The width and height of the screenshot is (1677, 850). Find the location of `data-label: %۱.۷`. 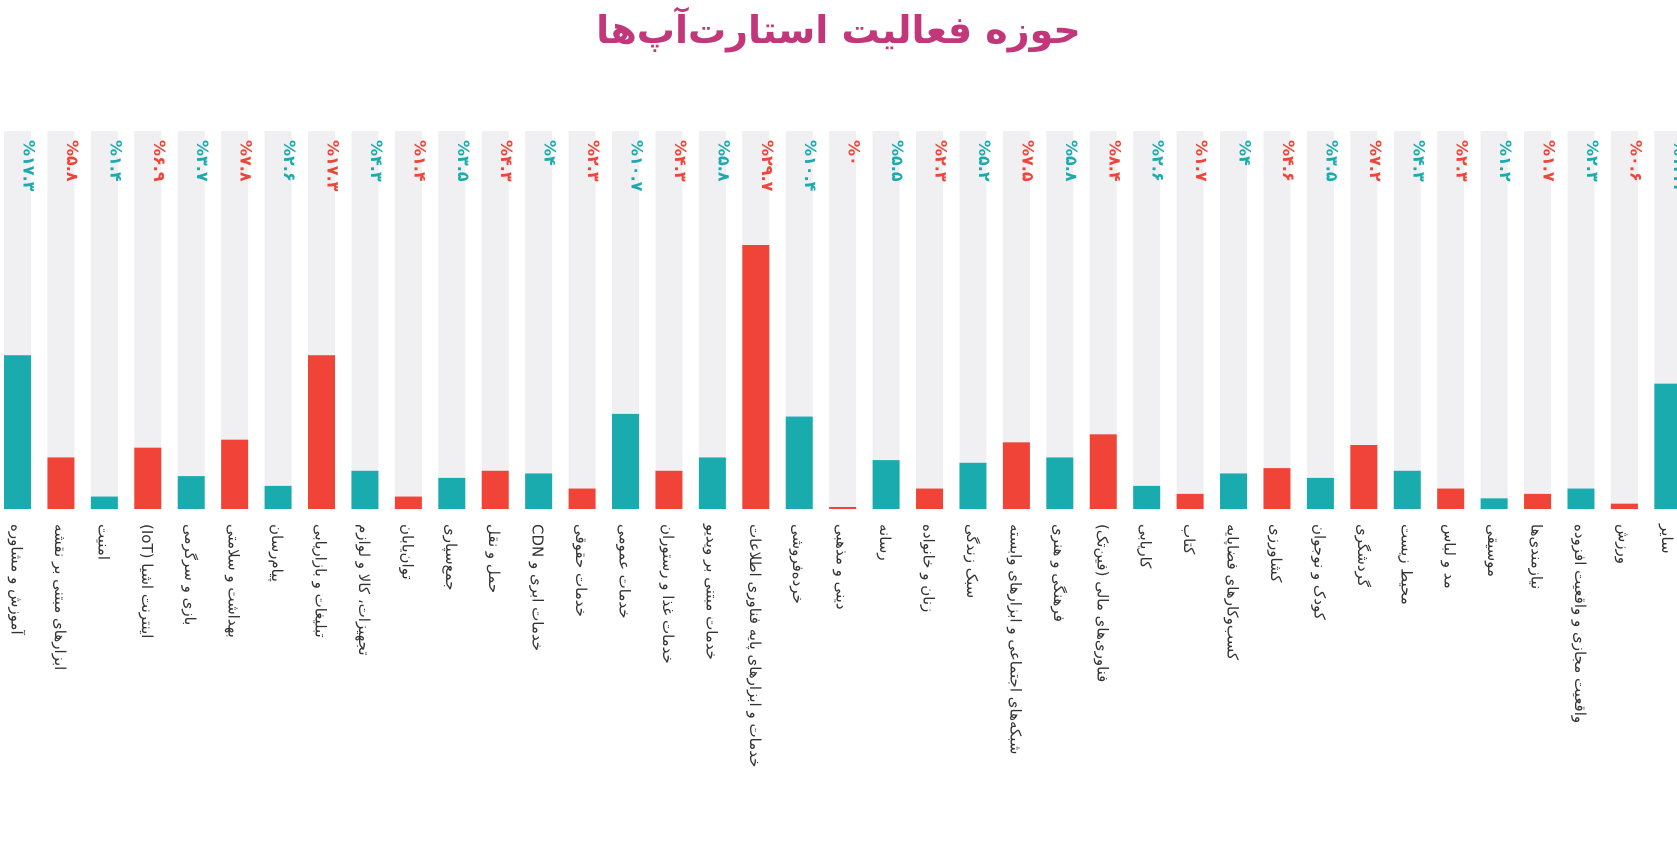

data-label: %۱.۷ is located at coordinates (1549, 161).